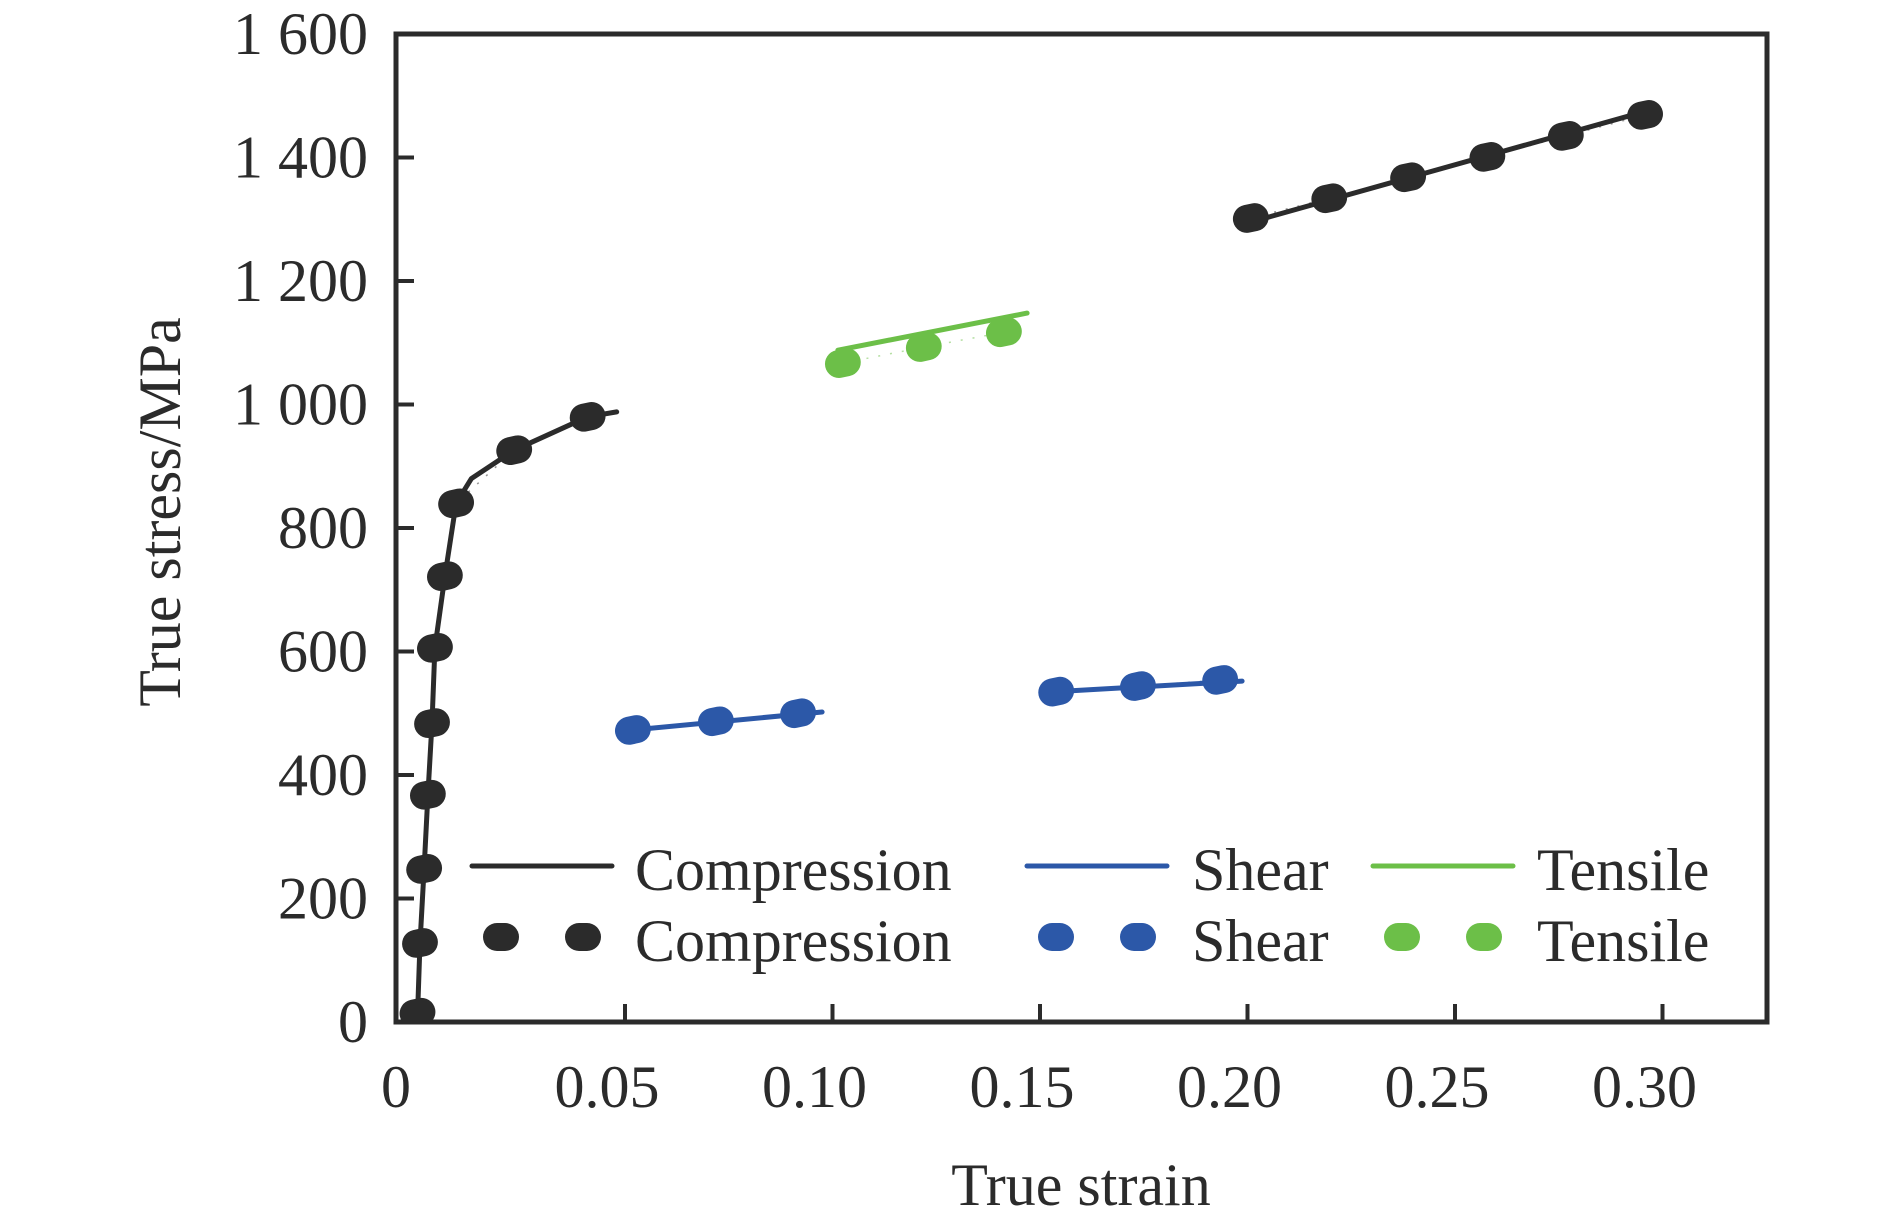 The width and height of the screenshot is (1890, 1227). What do you see at coordinates (300, 34) in the screenshot?
I see `y-tick-label: 1 600` at bounding box center [300, 34].